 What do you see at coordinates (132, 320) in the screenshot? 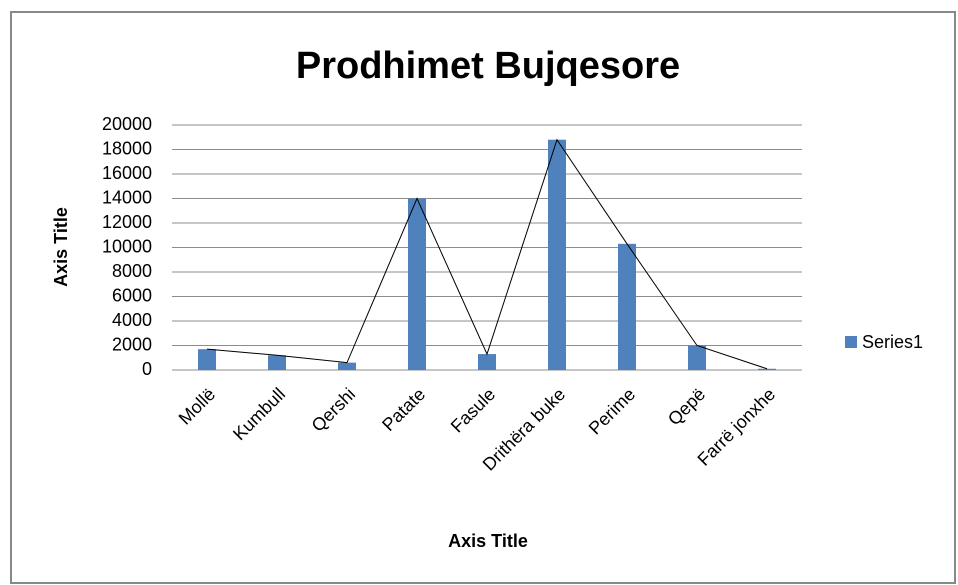
I see `y-tick-label: 4000` at bounding box center [132, 320].